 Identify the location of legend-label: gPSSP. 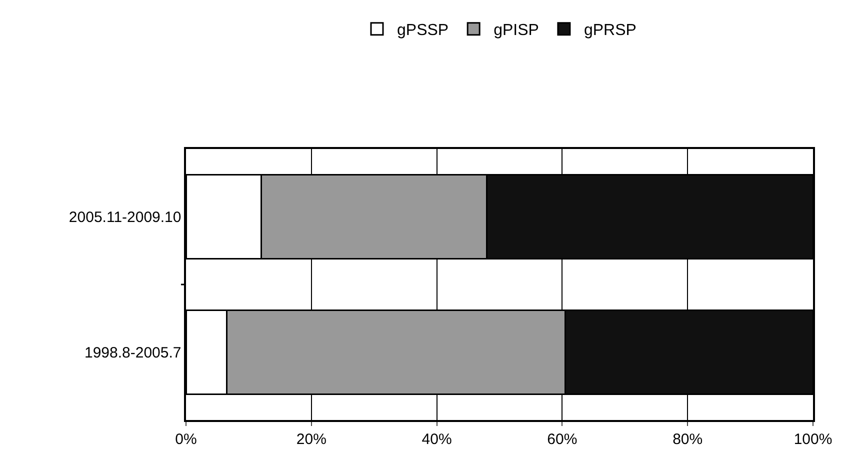
(423, 31).